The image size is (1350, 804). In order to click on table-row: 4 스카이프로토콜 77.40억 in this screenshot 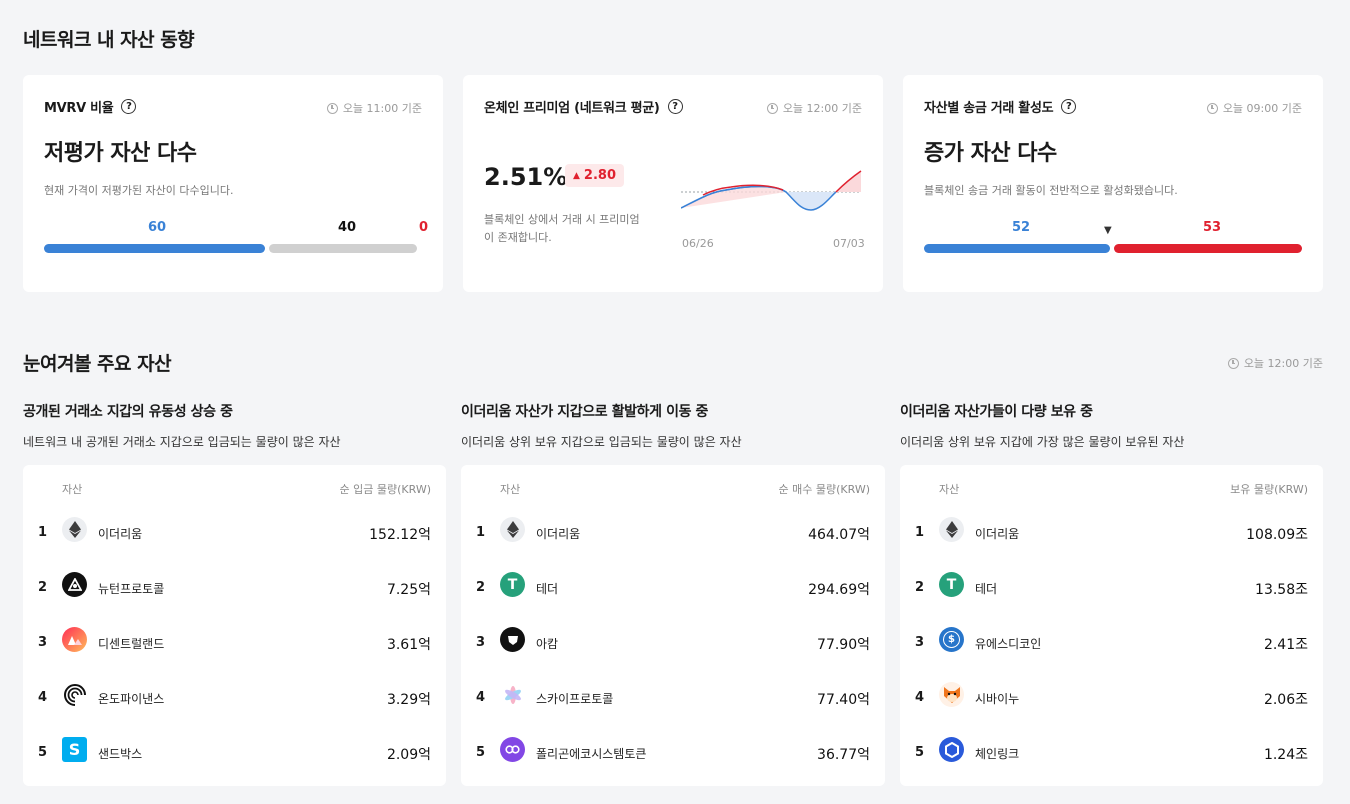, I will do `click(673, 699)`.